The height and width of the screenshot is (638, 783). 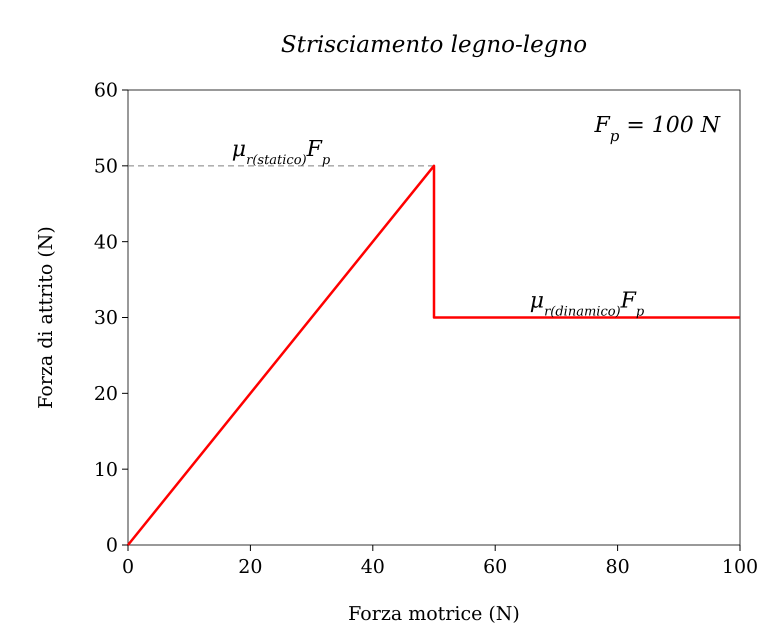 I want to click on y-tick-label: 60, so click(x=106, y=91).